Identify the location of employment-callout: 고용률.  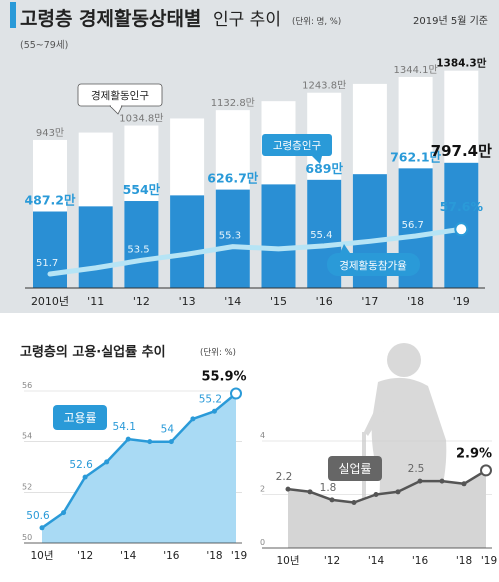
(80, 417).